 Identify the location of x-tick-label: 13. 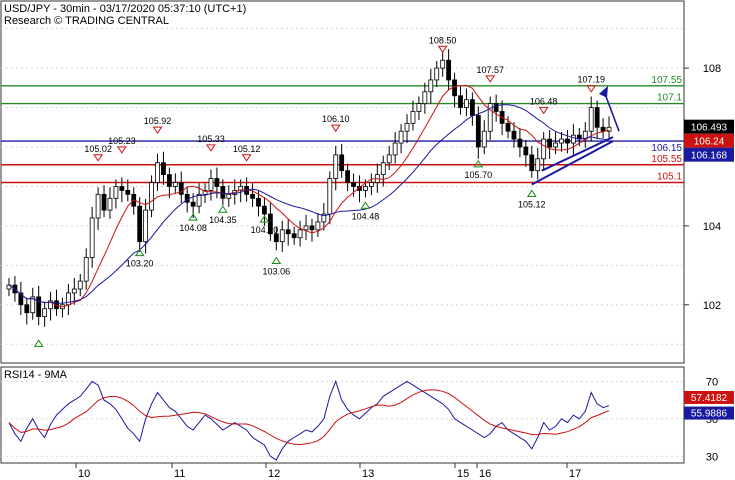
(368, 474).